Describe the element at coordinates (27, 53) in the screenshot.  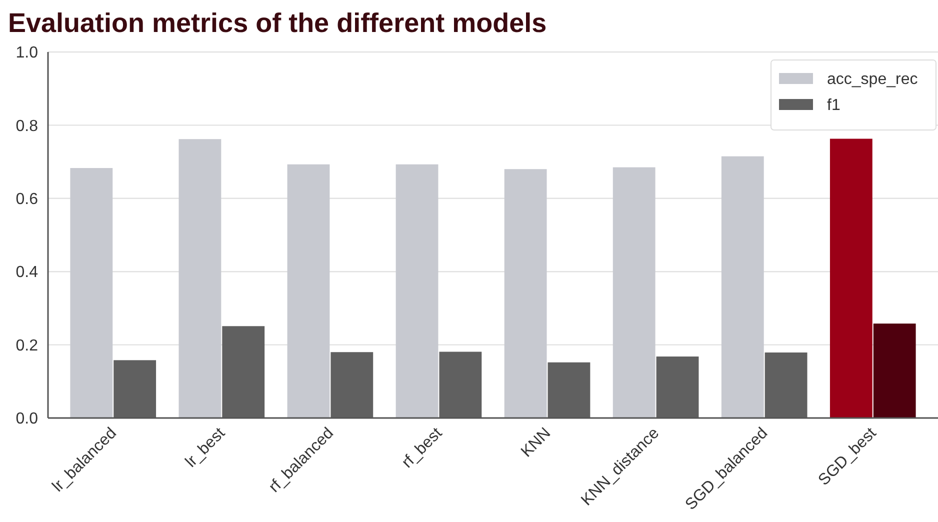
I see `y-tick-label: 1.0` at that location.